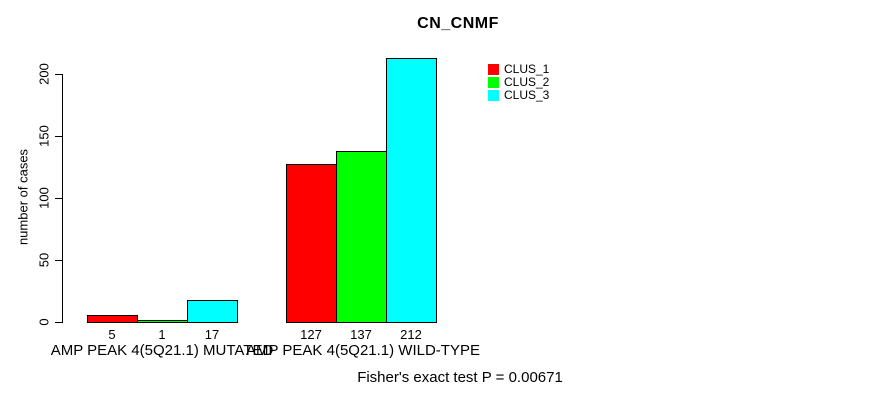 The width and height of the screenshot is (890, 400). What do you see at coordinates (411, 334) in the screenshot?
I see `bar-value-label: 212` at bounding box center [411, 334].